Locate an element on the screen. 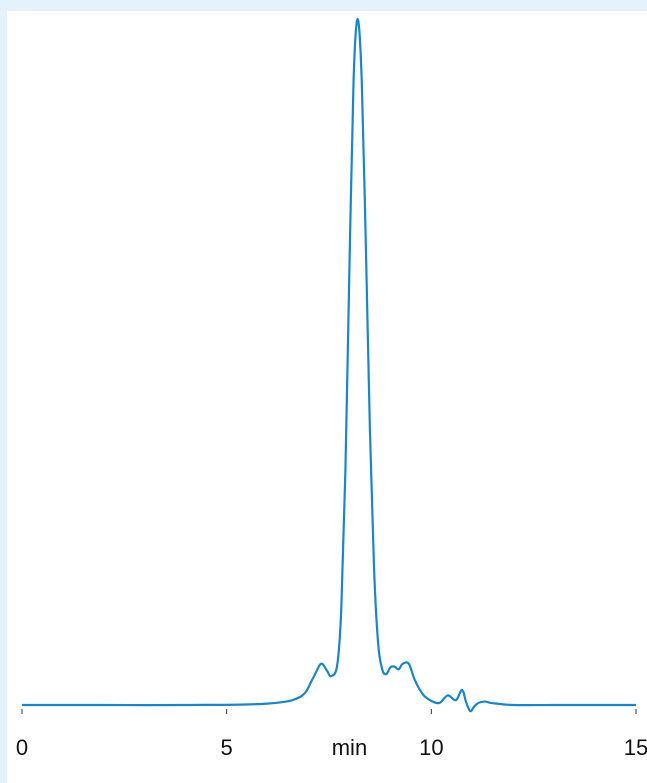 The width and height of the screenshot is (647, 783). x-axis-tick-labels: 0 5 10 15 is located at coordinates (331, 747).